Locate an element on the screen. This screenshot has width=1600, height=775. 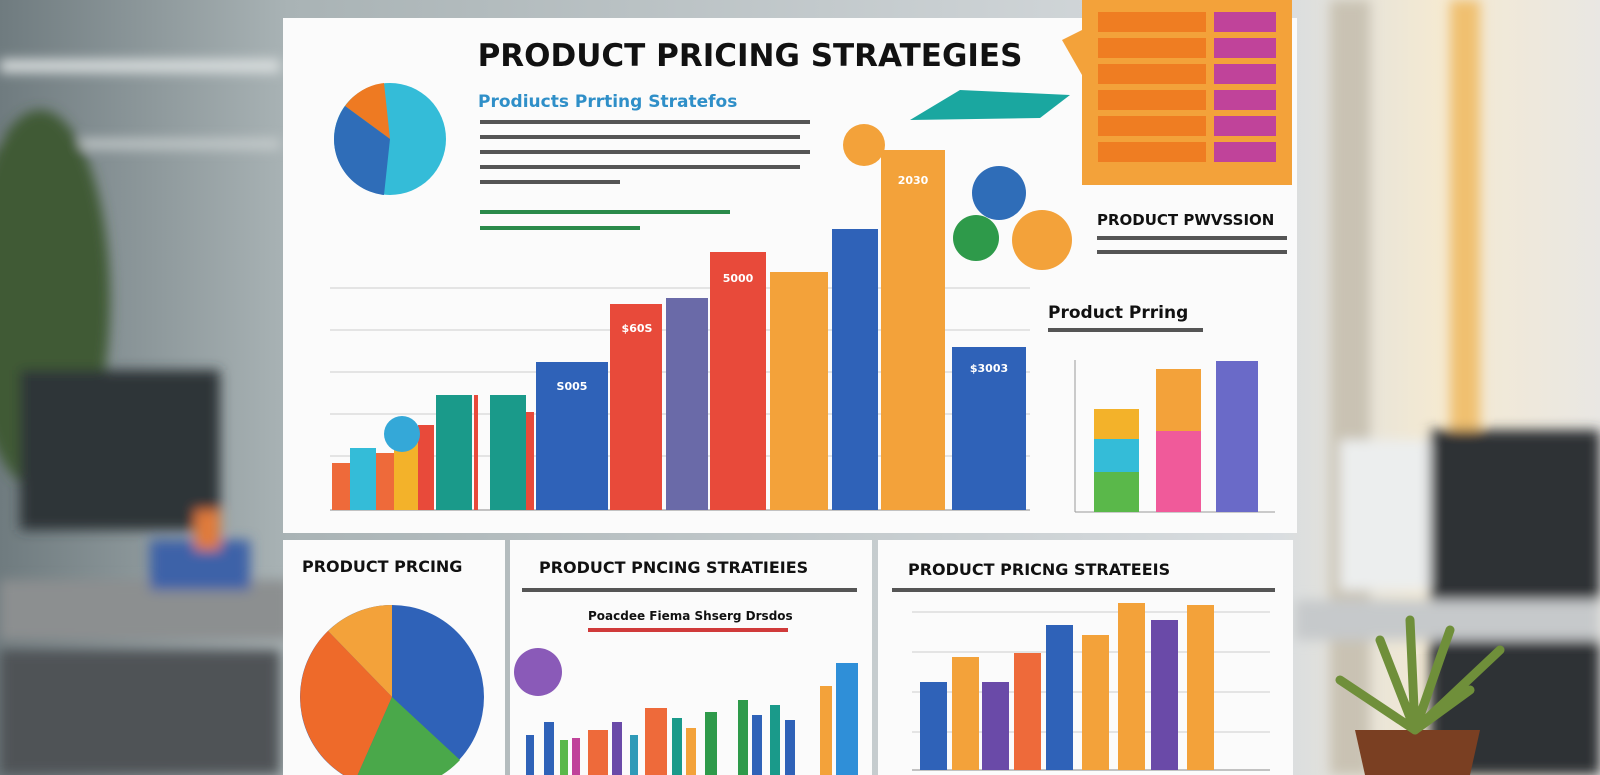
bar-label: 2030 is located at coordinates (913, 180).